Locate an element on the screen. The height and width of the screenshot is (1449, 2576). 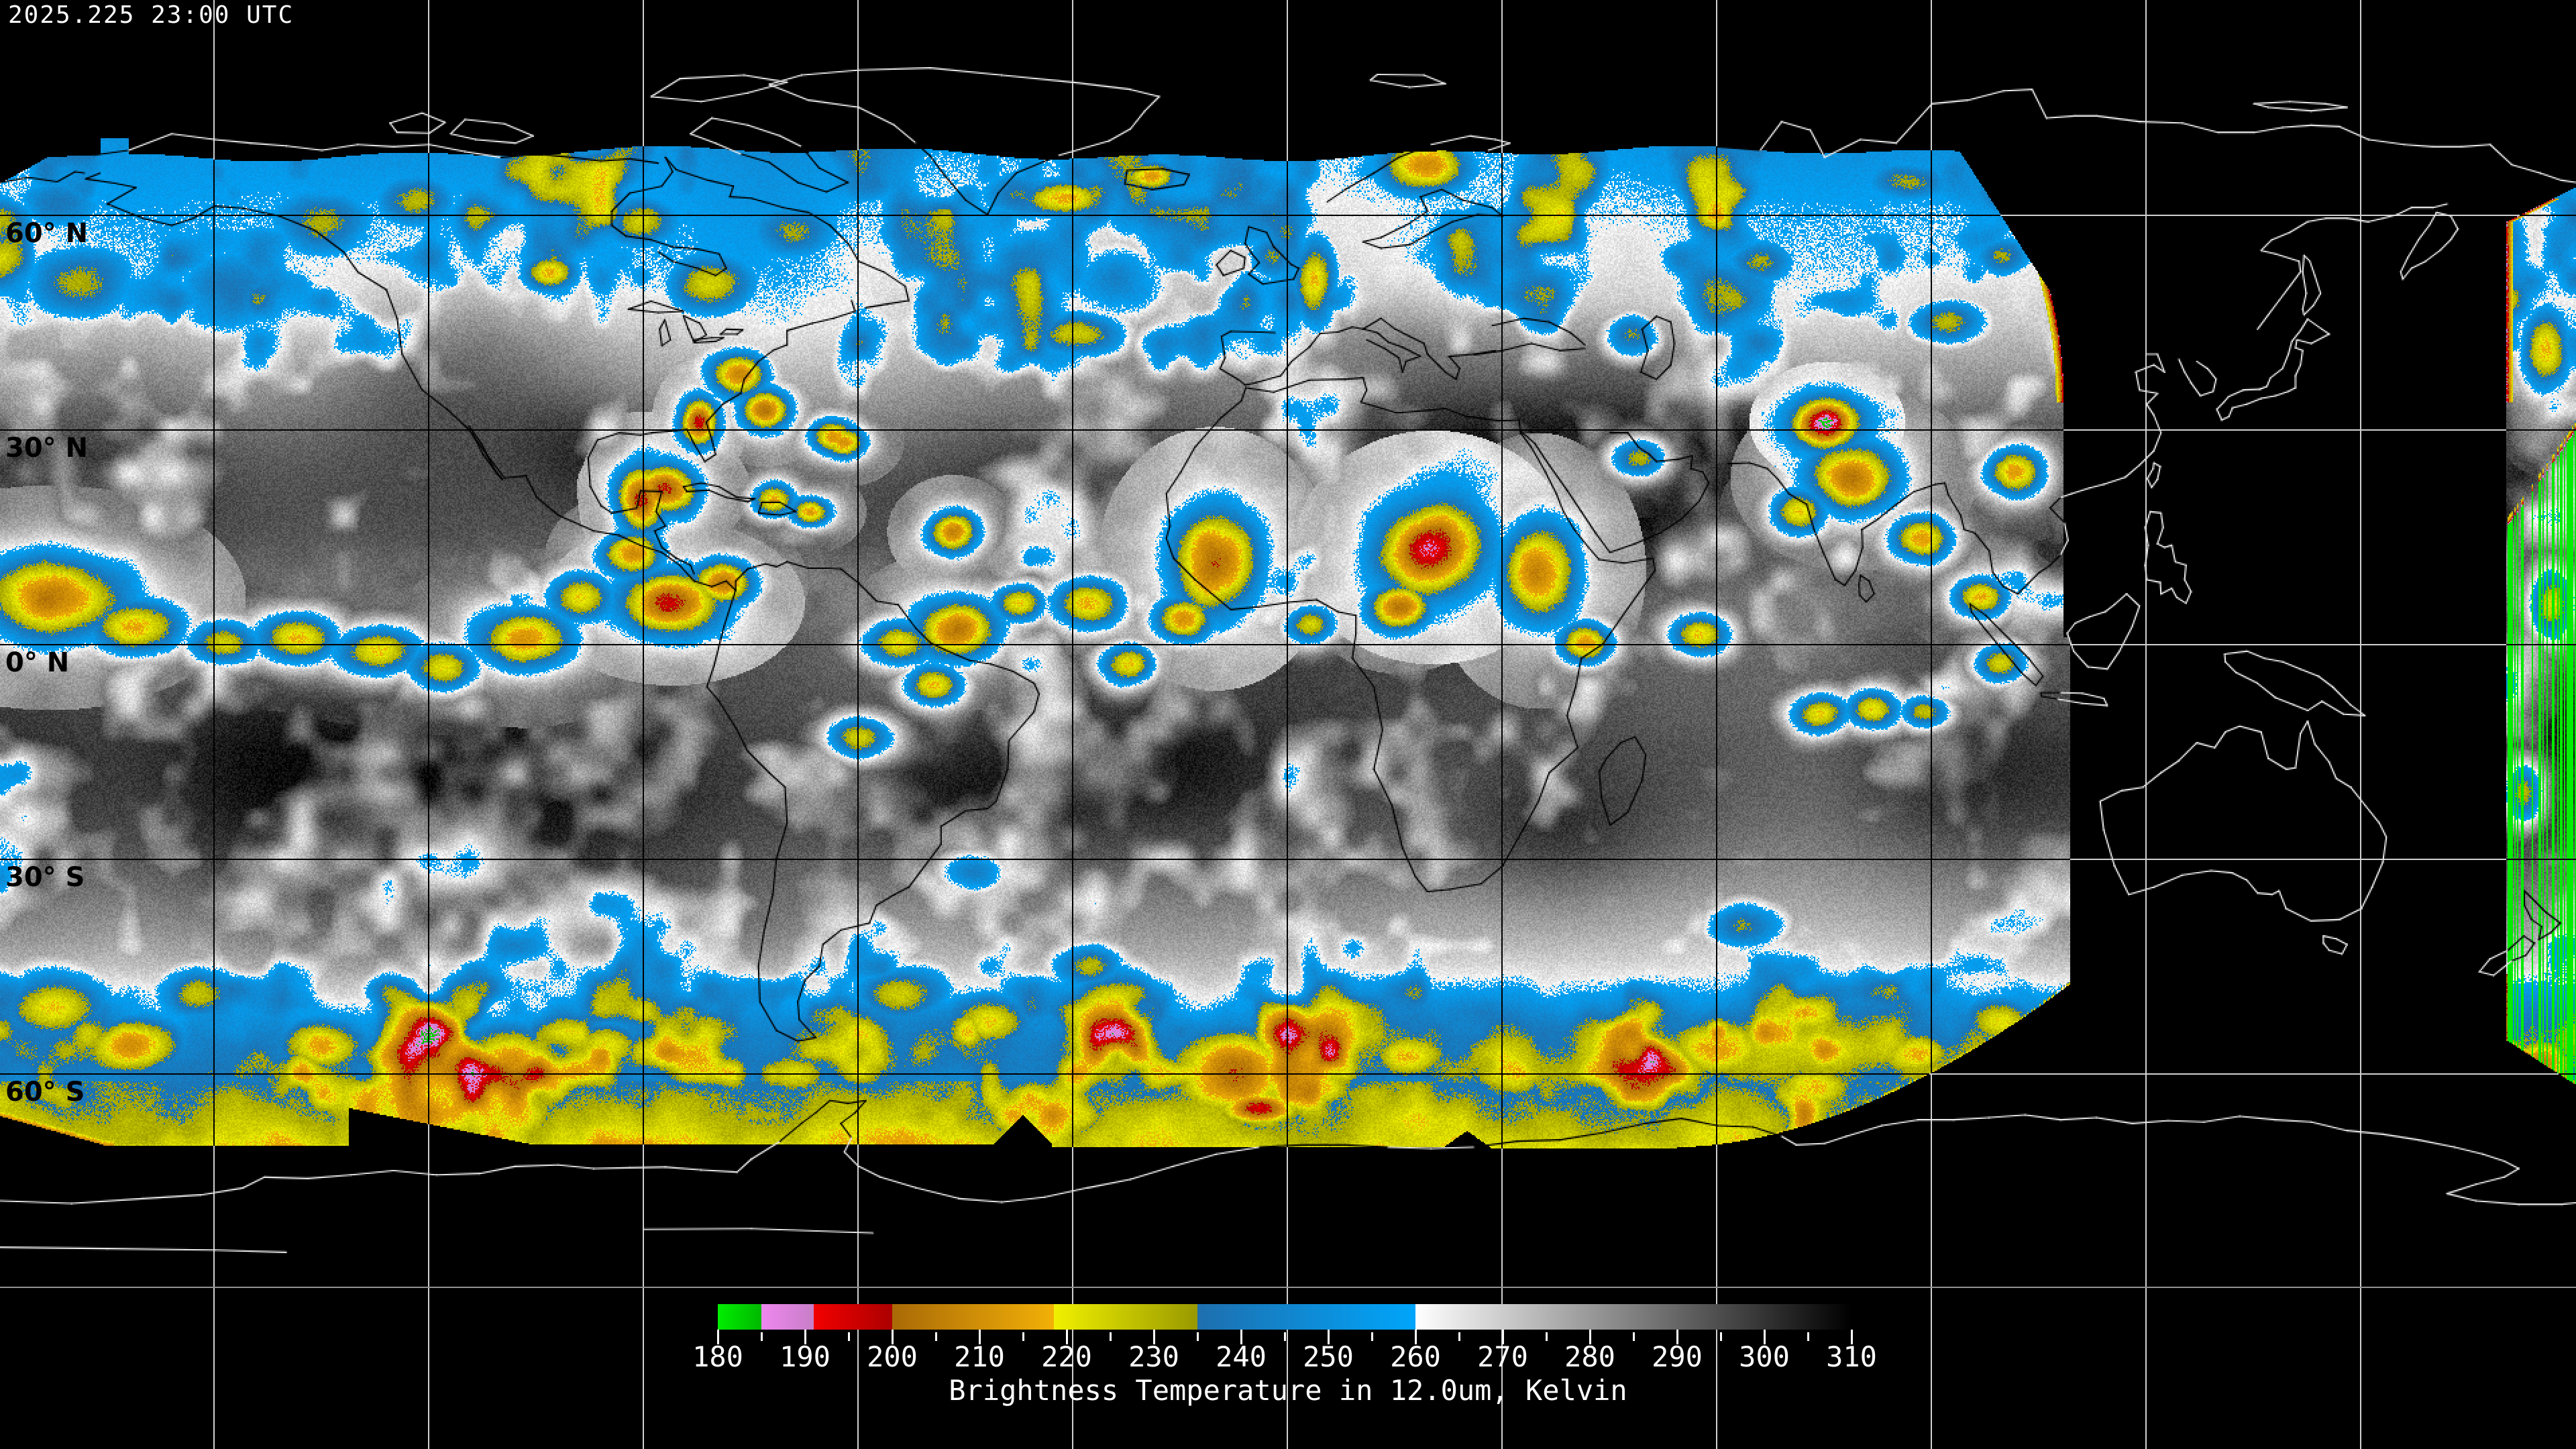
lat-label-0n: 0° N is located at coordinates (37, 662).